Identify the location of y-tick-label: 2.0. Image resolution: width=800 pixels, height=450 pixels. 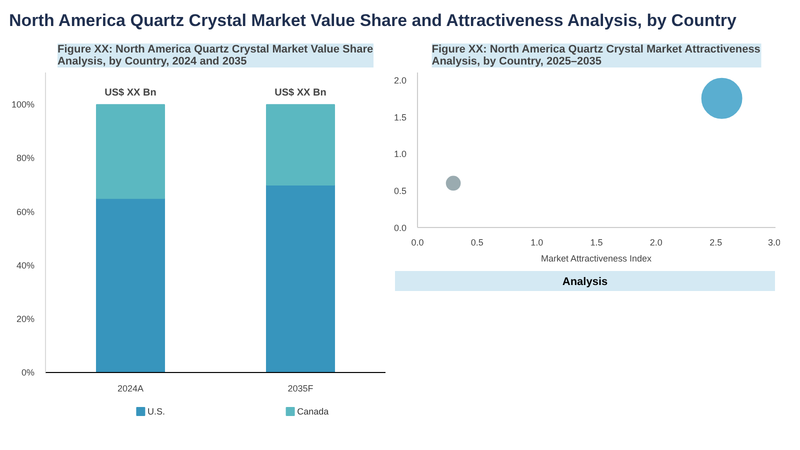
(400, 80).